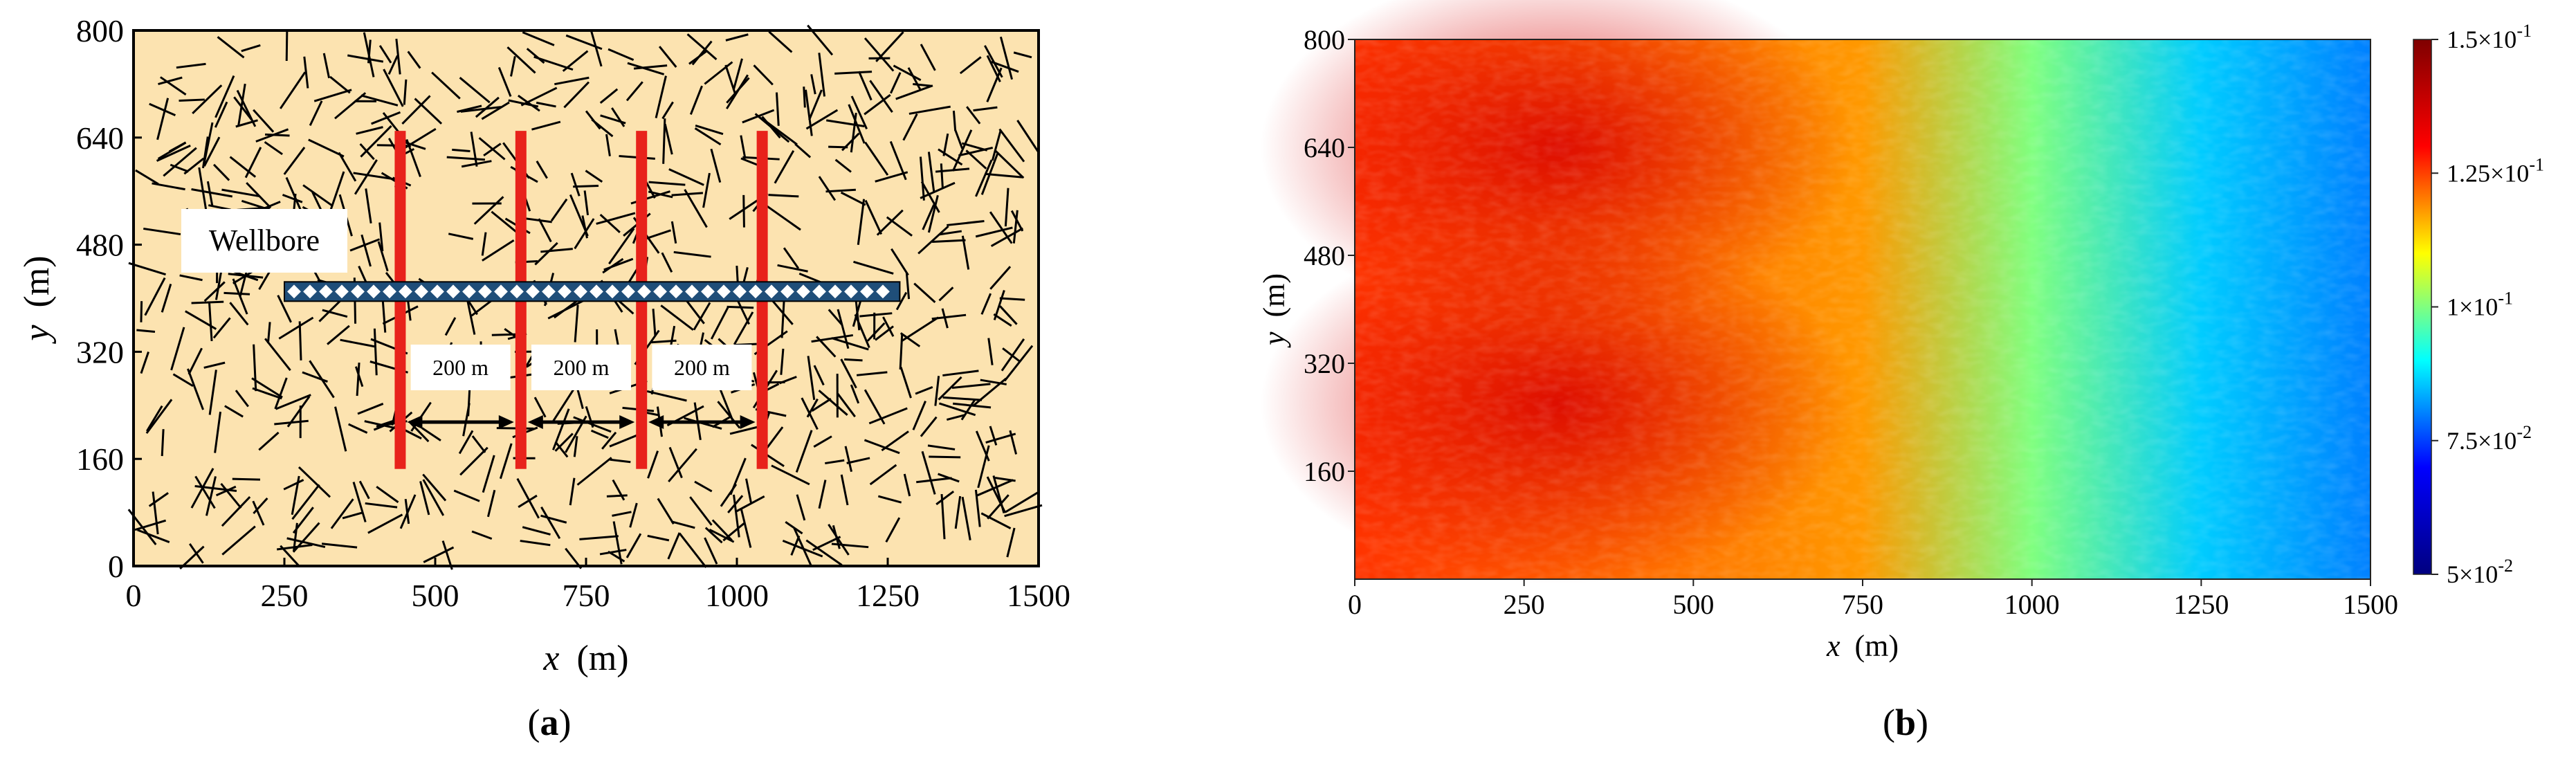 The height and width of the screenshot is (757, 2576). I want to click on colorbar-tick-exponent: -1, so click(2524, 31).